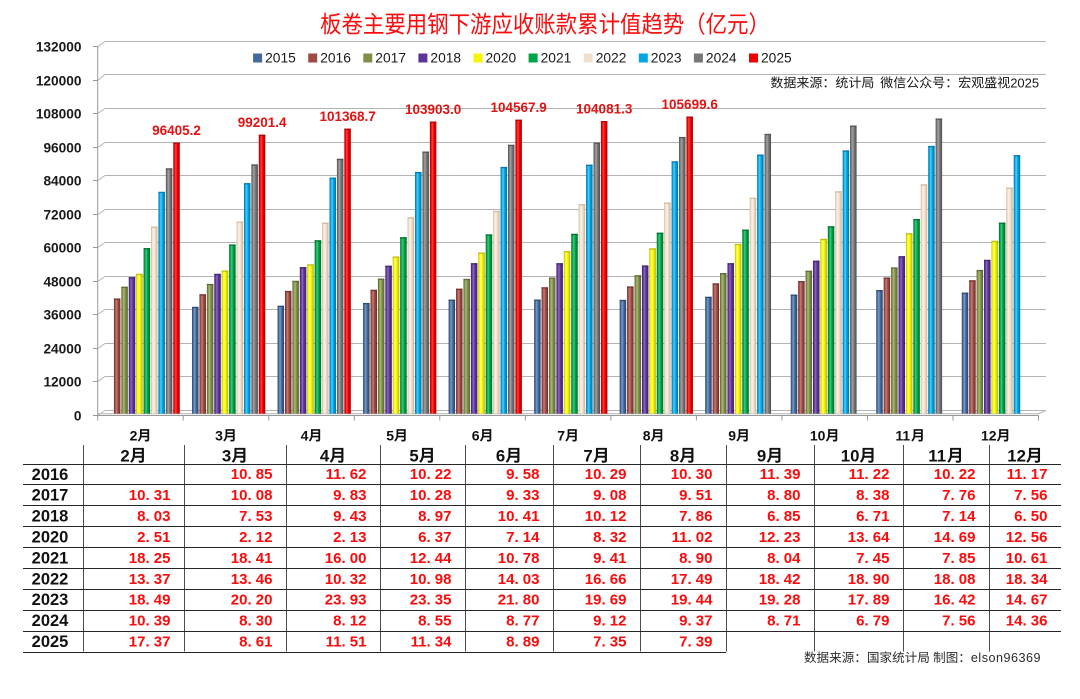 The width and height of the screenshot is (1080, 699). Describe the element at coordinates (347, 116) in the screenshot. I see `svg-text: 101368.7` at that location.